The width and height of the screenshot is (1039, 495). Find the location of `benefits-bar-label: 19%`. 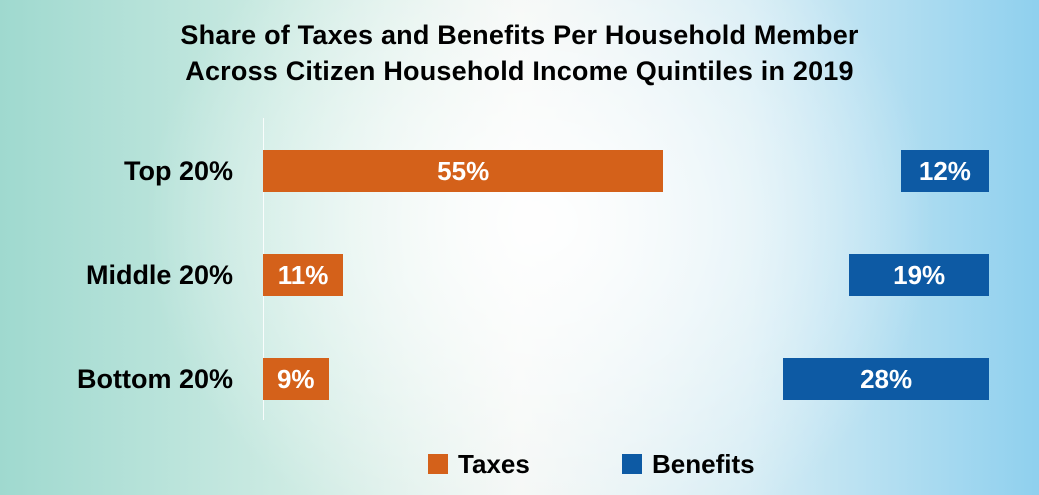

benefits-bar-label: 19% is located at coordinates (919, 274).